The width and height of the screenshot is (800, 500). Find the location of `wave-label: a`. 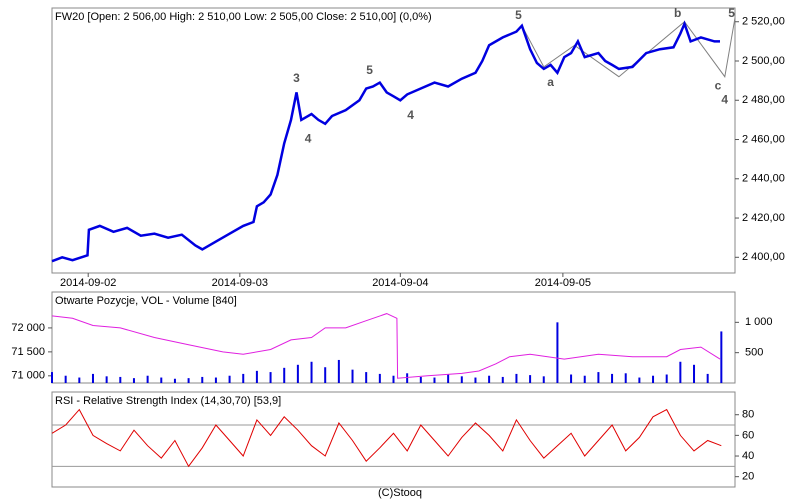

wave-label: a is located at coordinates (550, 82).